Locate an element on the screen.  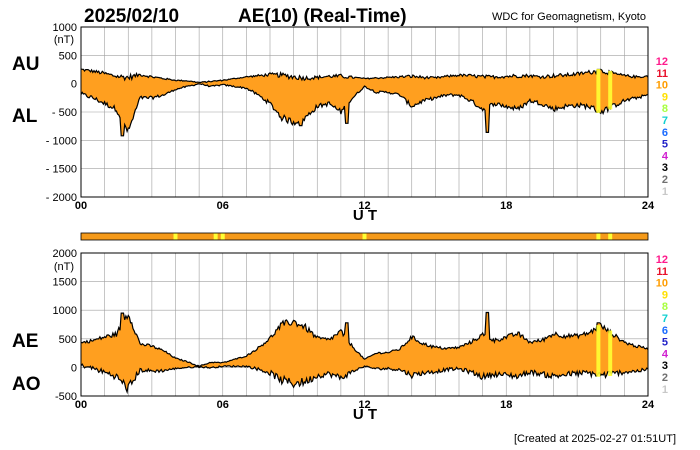
station-count-bar is located at coordinates (364, 236).